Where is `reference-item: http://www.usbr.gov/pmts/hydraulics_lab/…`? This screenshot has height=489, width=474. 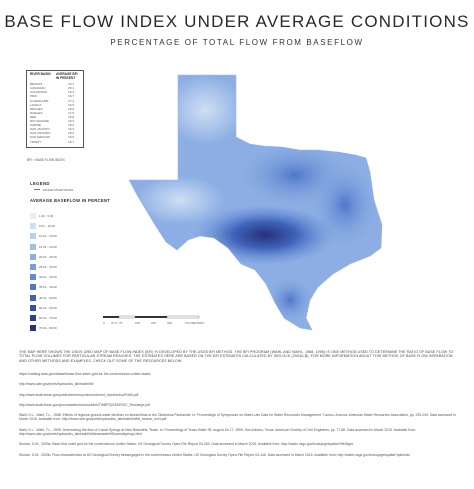 reference-item: http://www.usbr.gov/pmts/hydraulics_lab/… is located at coordinates (56, 384).